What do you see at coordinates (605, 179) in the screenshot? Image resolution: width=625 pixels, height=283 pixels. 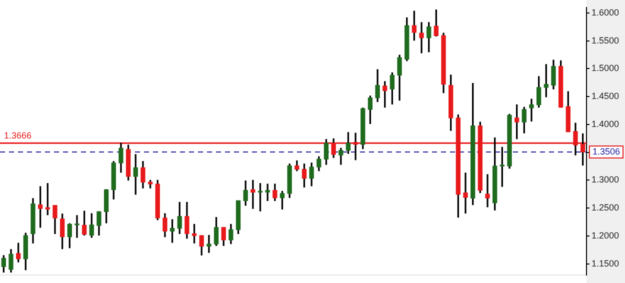 I see `y-tick-label: 1.3000` at bounding box center [605, 179].